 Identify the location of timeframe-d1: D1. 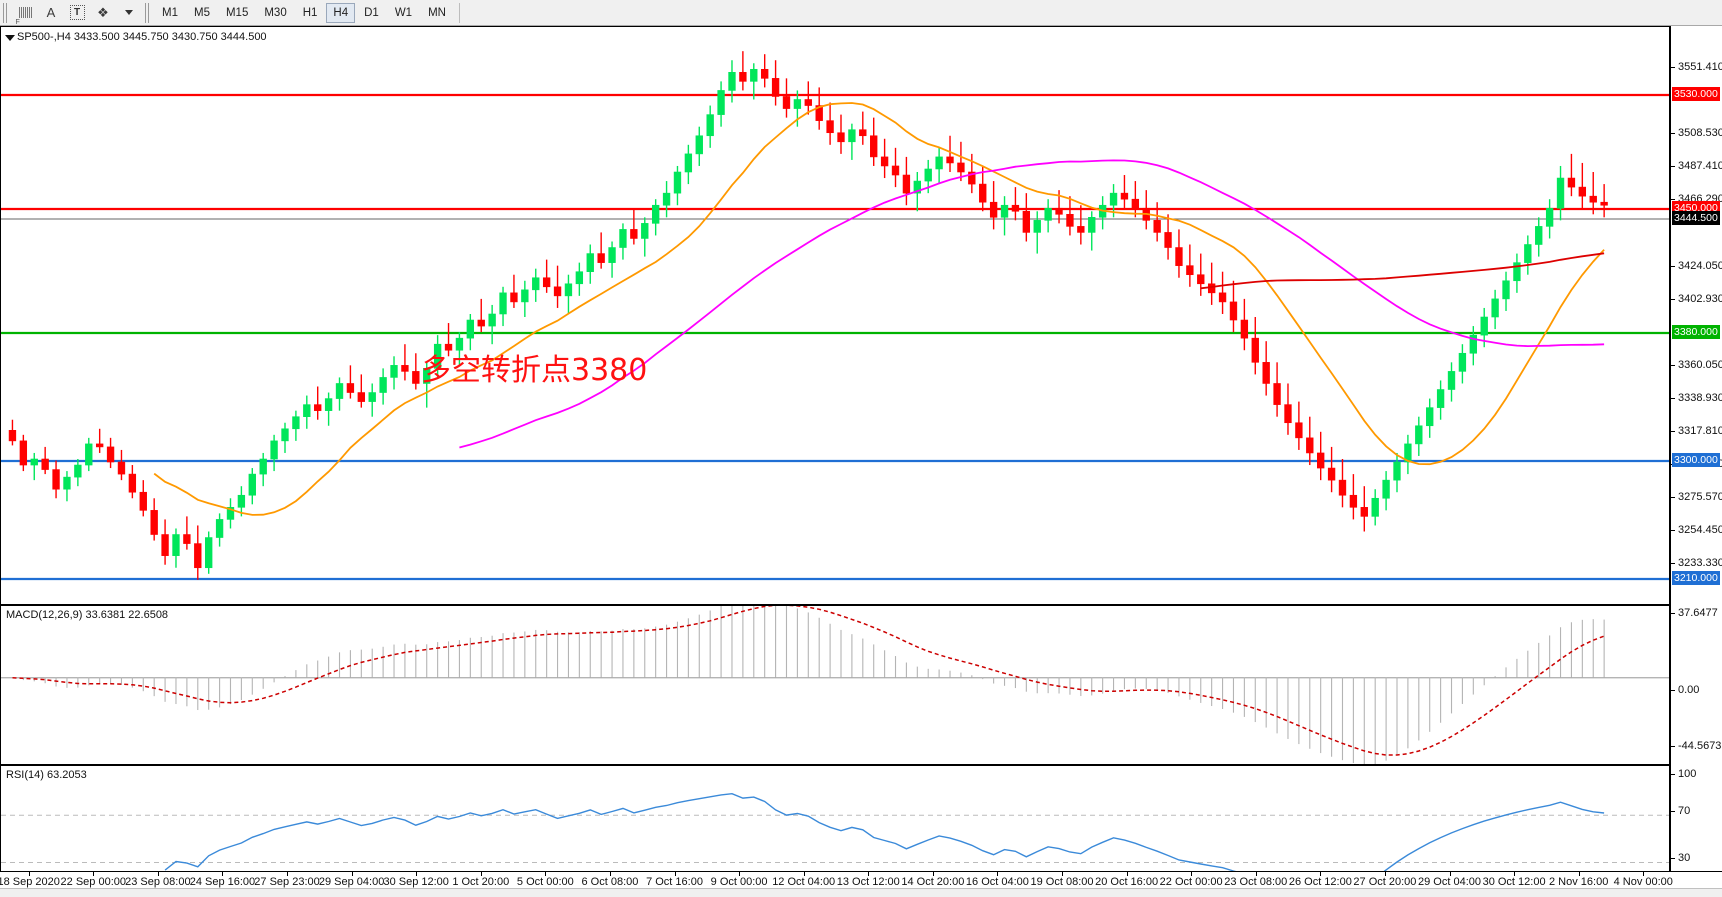
(371, 12).